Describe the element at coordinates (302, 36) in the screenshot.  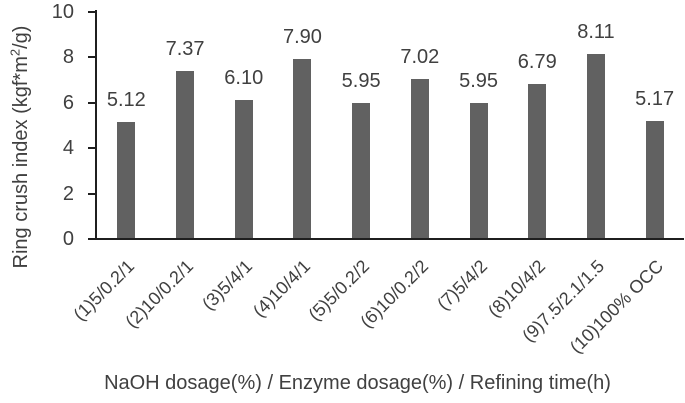
I see `bar-value-label: 7.90` at that location.